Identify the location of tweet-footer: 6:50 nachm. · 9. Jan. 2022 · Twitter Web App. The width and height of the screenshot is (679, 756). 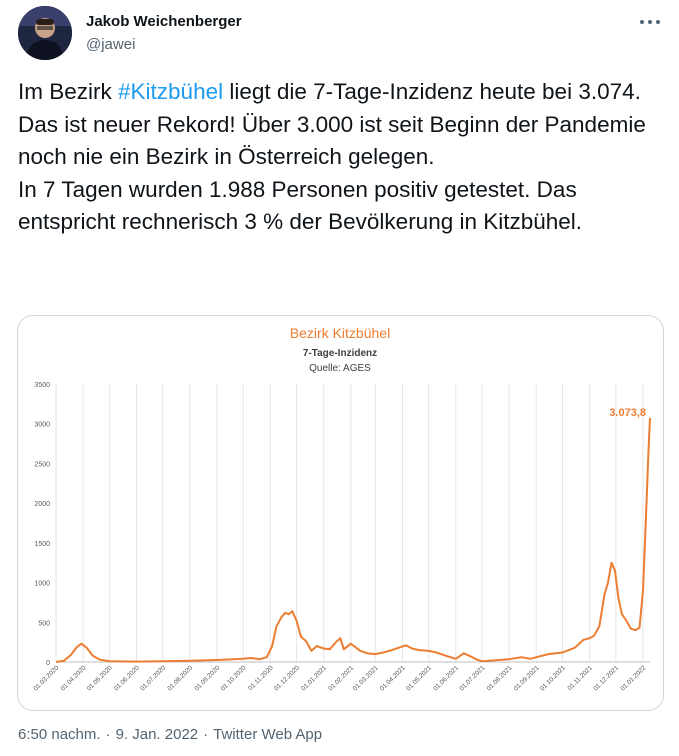
(170, 734).